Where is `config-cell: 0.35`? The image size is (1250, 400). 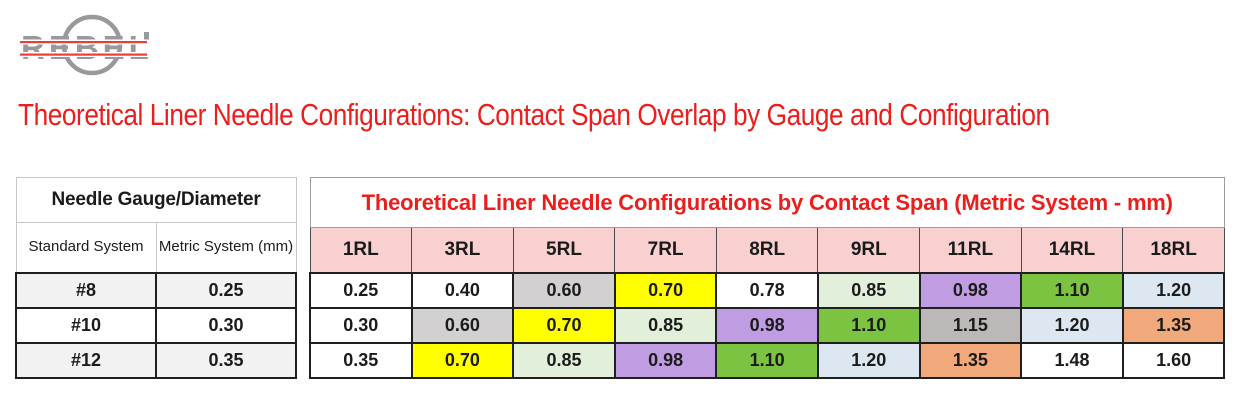 config-cell: 0.35 is located at coordinates (361, 360).